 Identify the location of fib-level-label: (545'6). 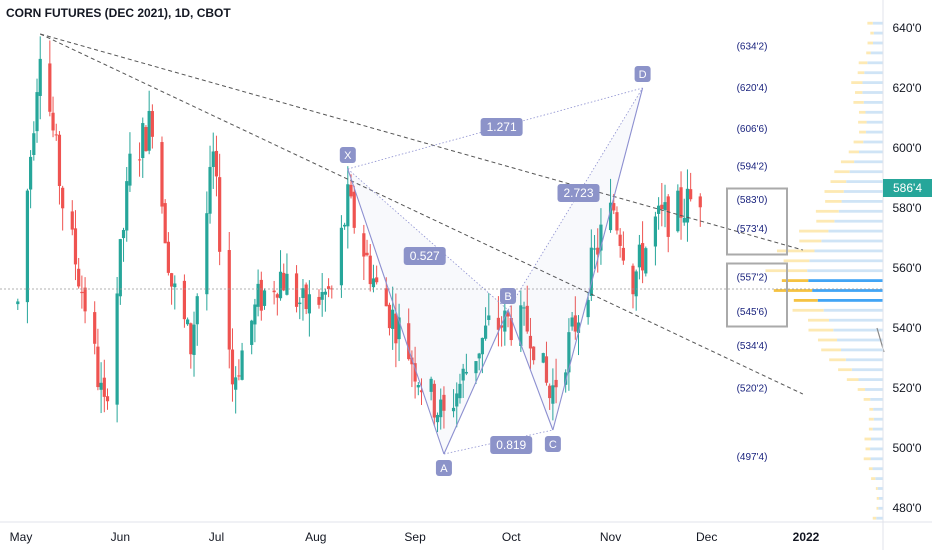
(752, 312).